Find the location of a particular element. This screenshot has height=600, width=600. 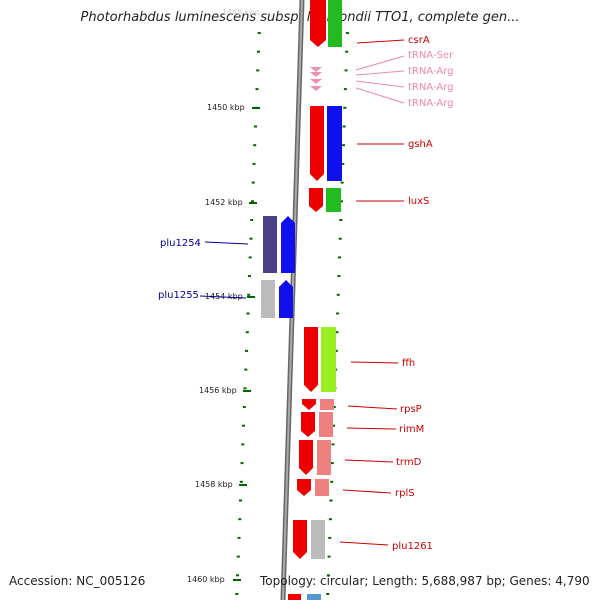

gene-arrow-luxS is located at coordinates (316, 200).